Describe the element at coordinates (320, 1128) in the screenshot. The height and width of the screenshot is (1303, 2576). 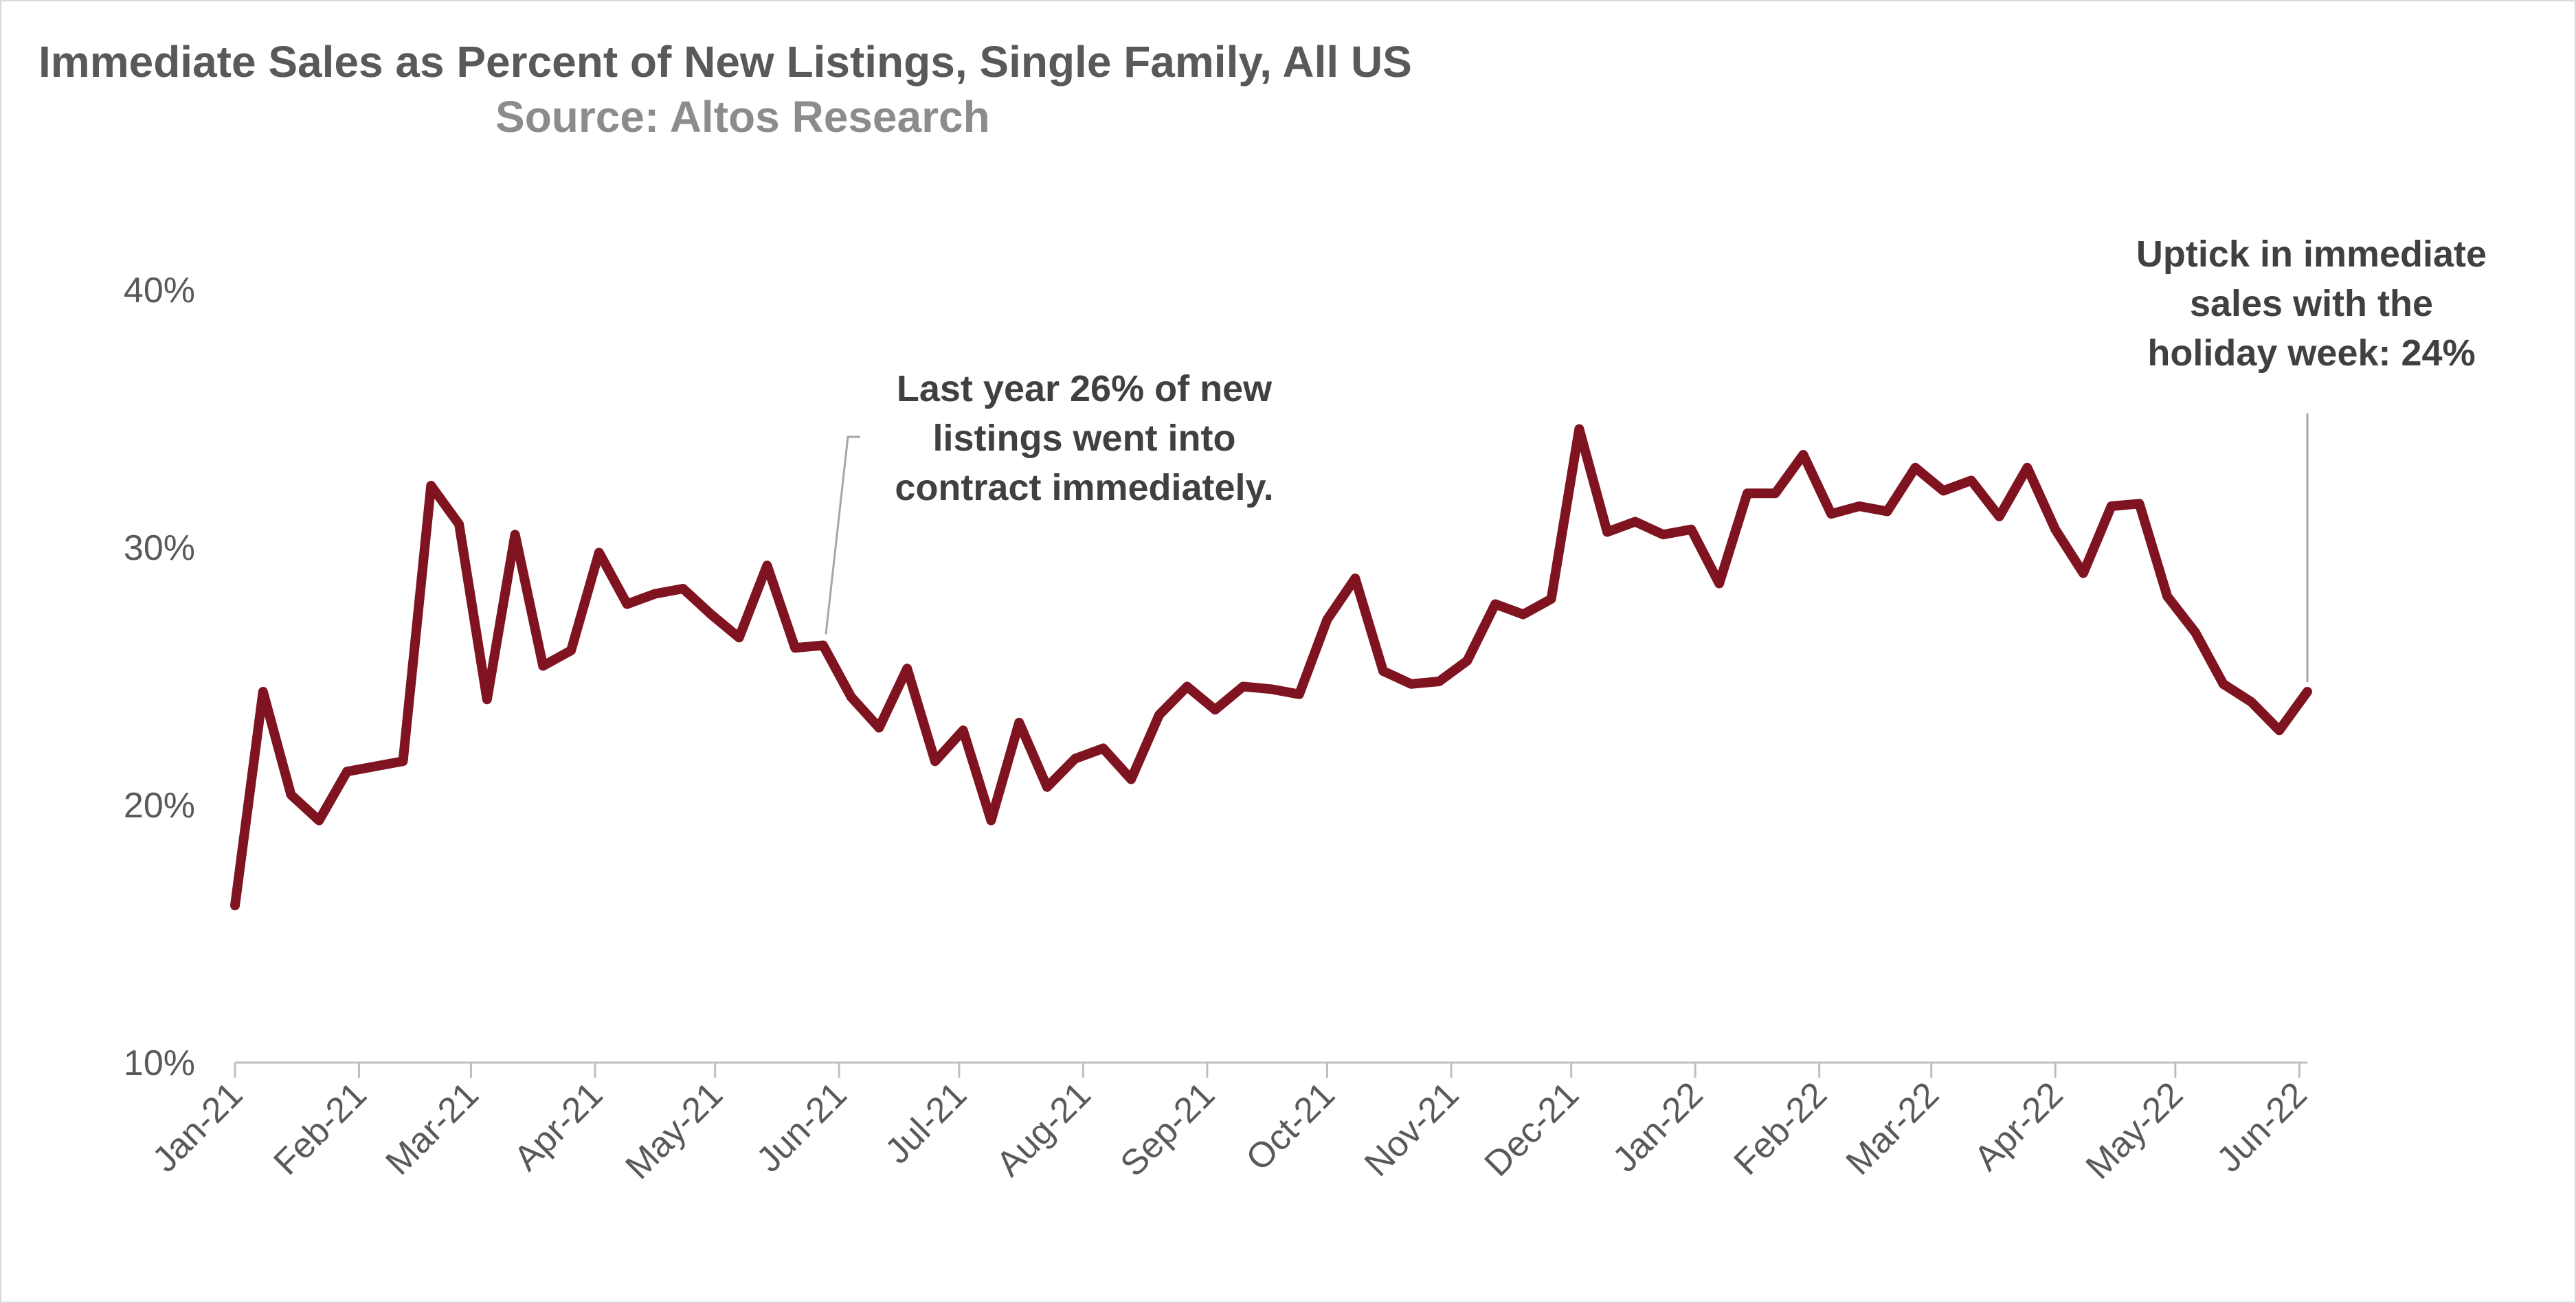
I see `x-tick-label: Feb-21` at that location.